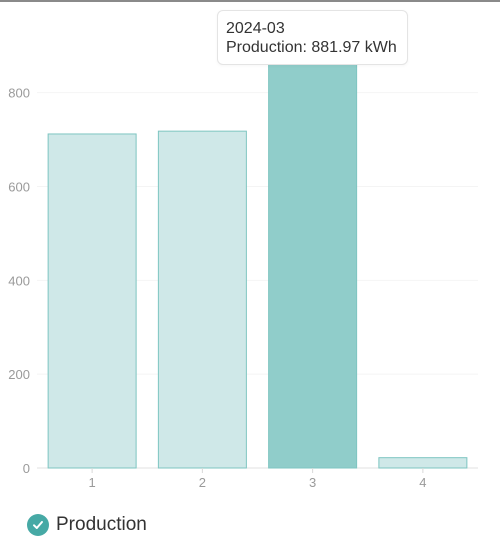  Describe the element at coordinates (19, 187) in the screenshot. I see `y-tick-label: 600` at that location.